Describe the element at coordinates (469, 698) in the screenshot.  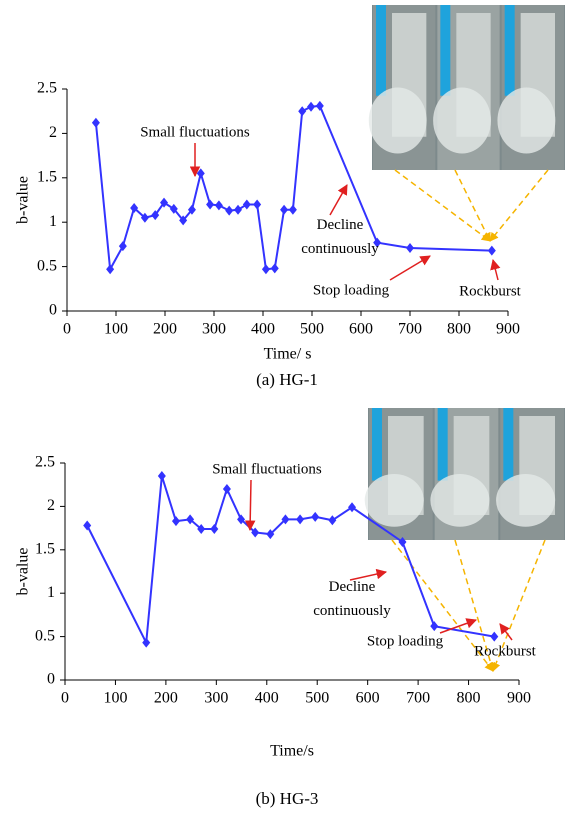
I see `x-tick-label: 800` at that location.